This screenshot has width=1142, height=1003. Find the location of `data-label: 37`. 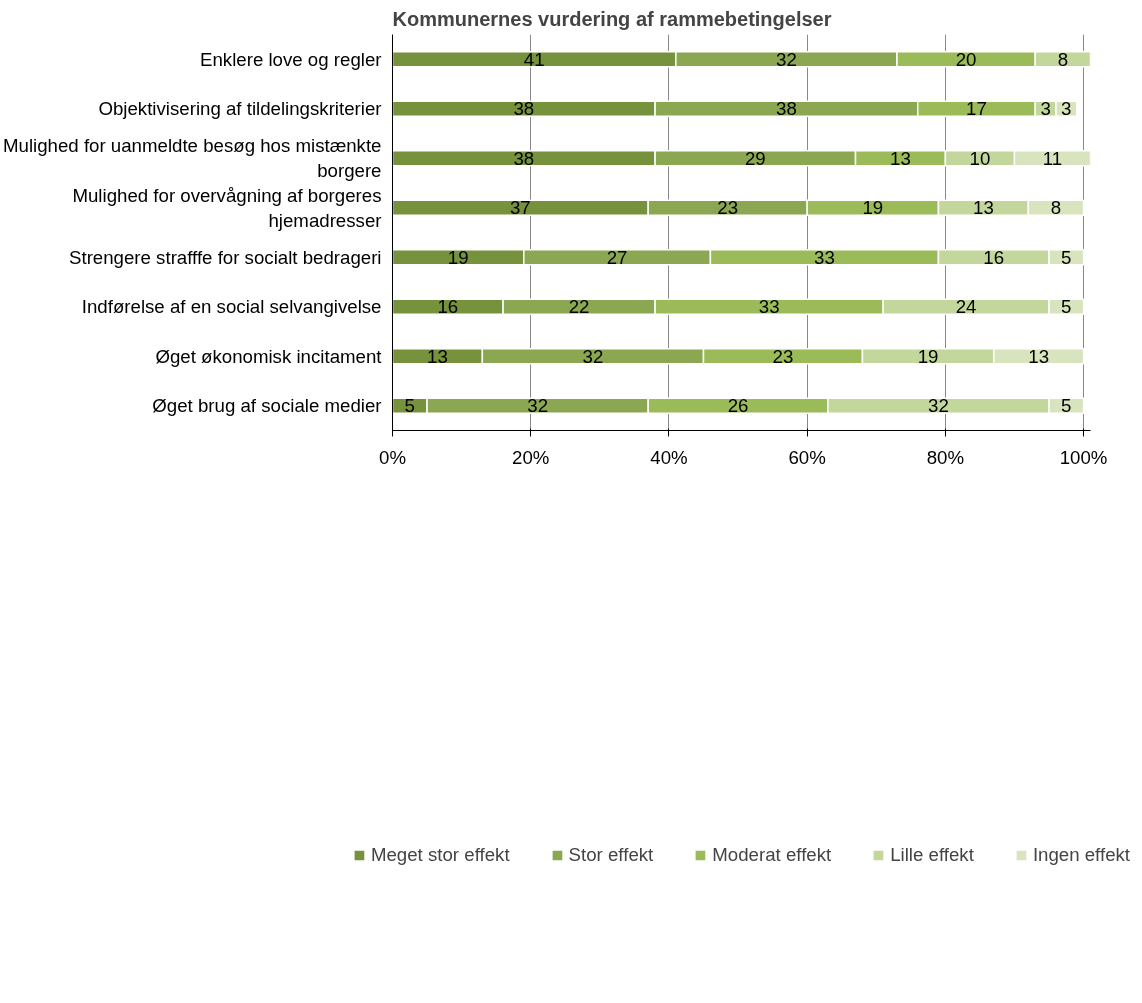

data-label: 37 is located at coordinates (520, 208).